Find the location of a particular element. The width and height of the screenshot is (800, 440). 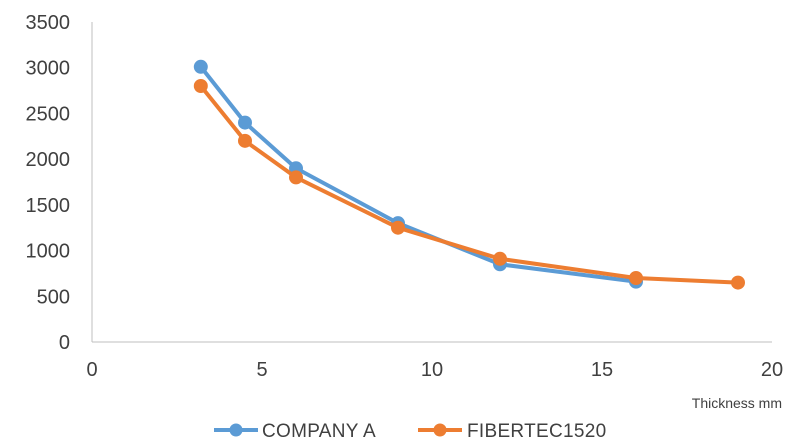

chart-legend: COMPANY A FIBERTEC1520 is located at coordinates (410, 430).